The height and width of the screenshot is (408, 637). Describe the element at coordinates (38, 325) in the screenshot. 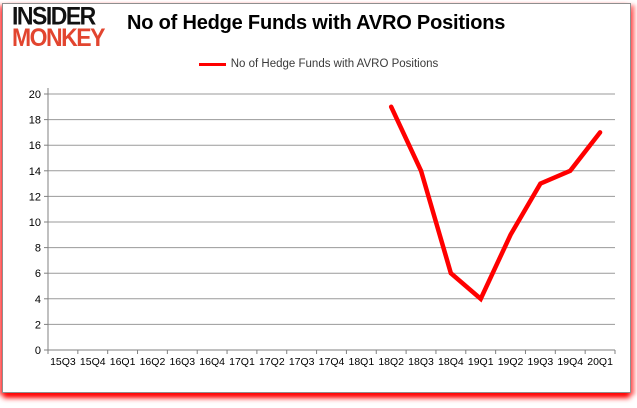

I see `y-tick-label: 2` at that location.